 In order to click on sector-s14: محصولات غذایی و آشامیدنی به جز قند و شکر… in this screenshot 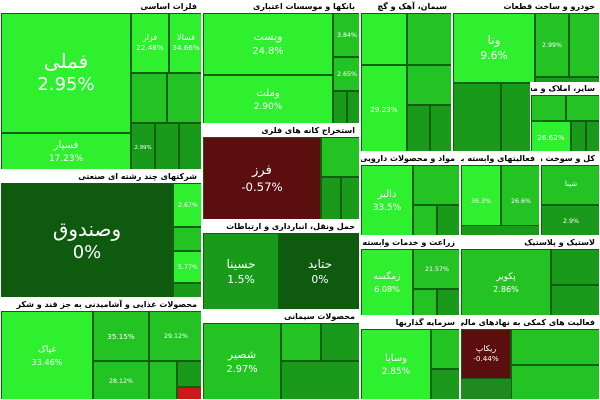, I will do `click(101, 349)`.